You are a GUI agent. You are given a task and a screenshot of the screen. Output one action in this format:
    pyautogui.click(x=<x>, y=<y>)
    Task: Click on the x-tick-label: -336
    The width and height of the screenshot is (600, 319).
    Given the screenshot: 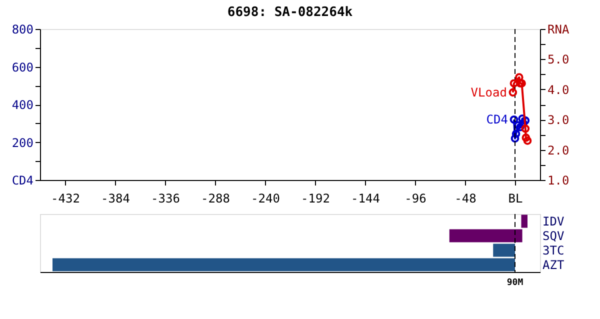 What is the action you would take?
    pyautogui.click(x=165, y=199)
    